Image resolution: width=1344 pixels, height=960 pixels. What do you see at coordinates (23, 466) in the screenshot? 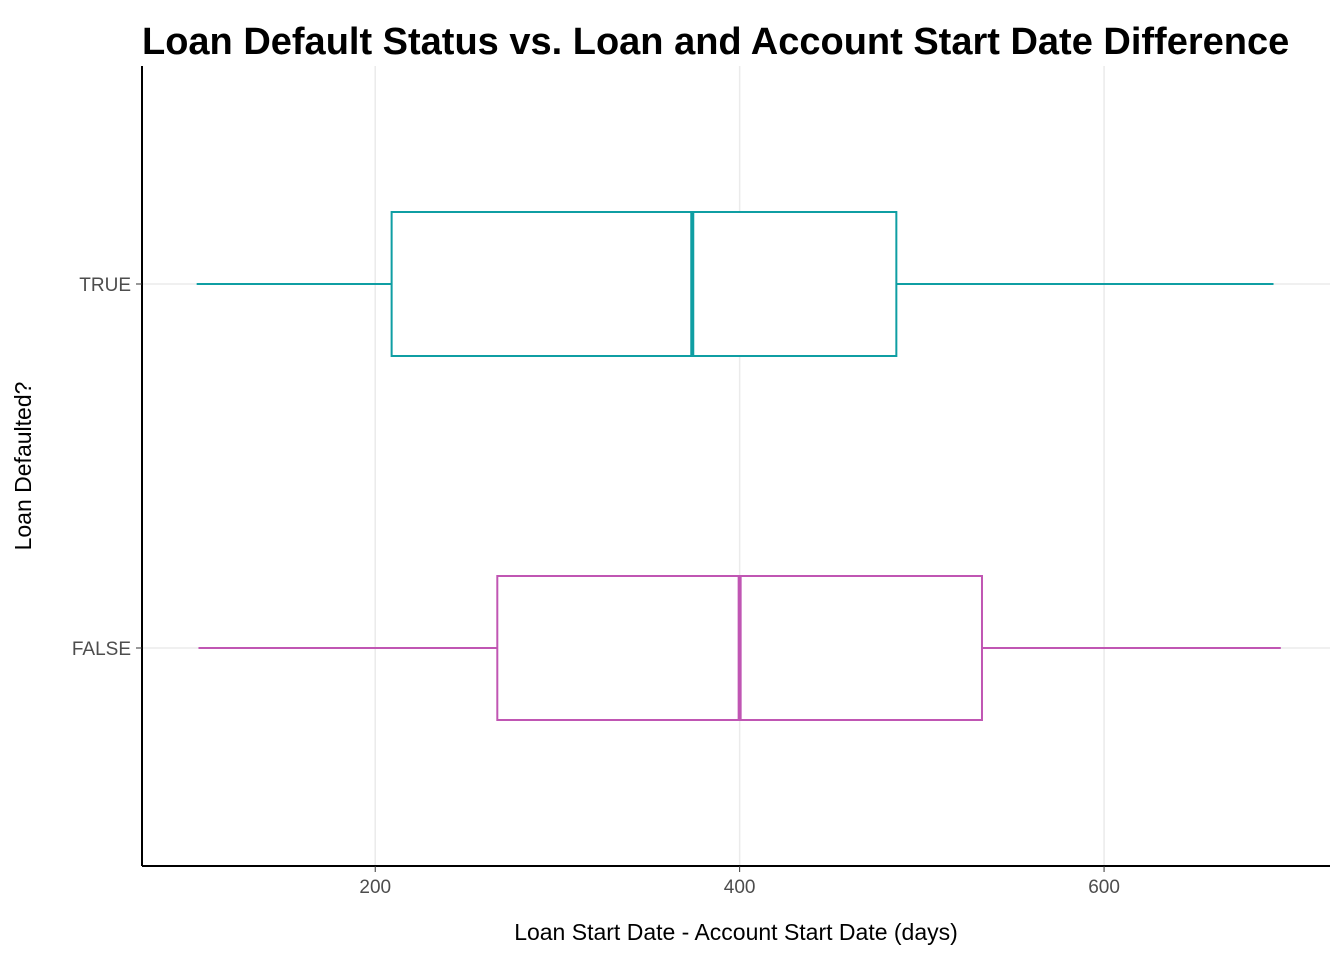
I see `y-axis-title: Loan Defaulted?` at bounding box center [23, 466].